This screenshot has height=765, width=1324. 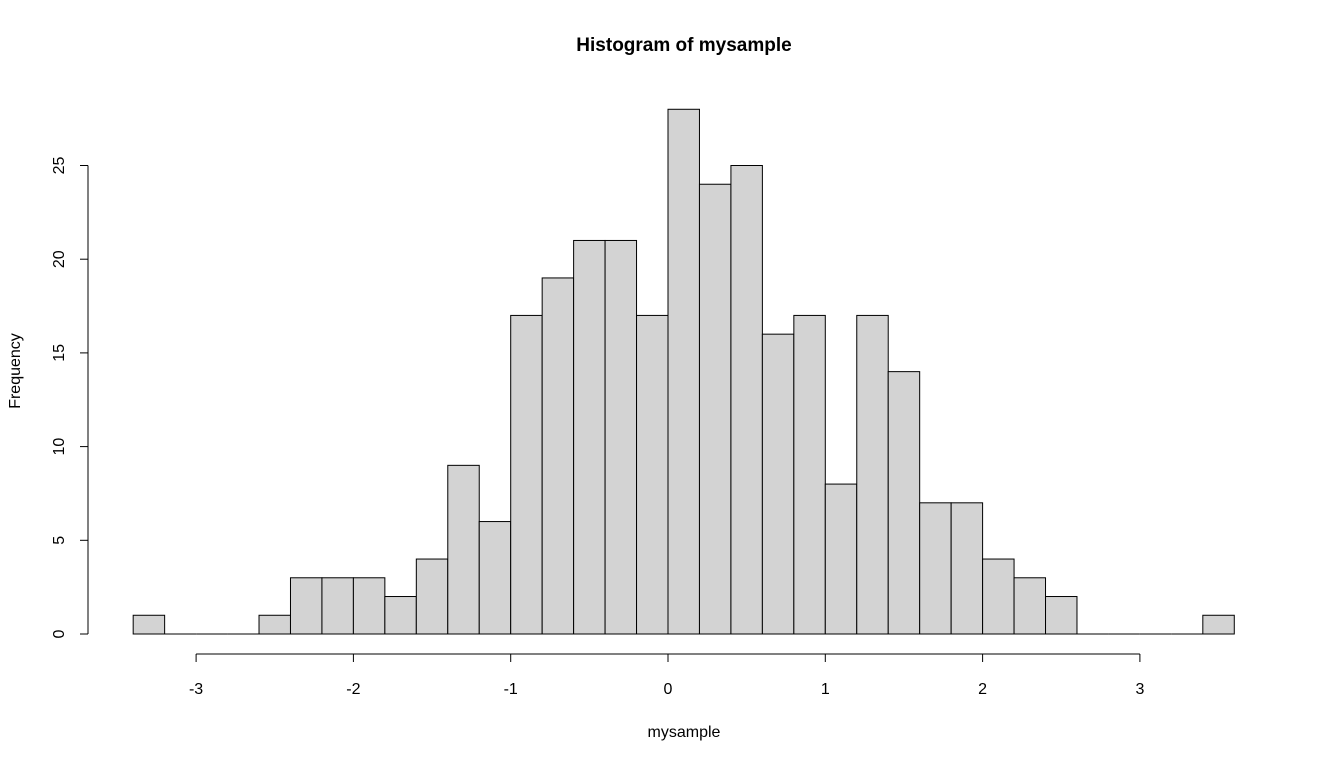 What do you see at coordinates (666, 675) in the screenshot?
I see `x-axis: -3 -2 -1 0 1 2 3` at bounding box center [666, 675].